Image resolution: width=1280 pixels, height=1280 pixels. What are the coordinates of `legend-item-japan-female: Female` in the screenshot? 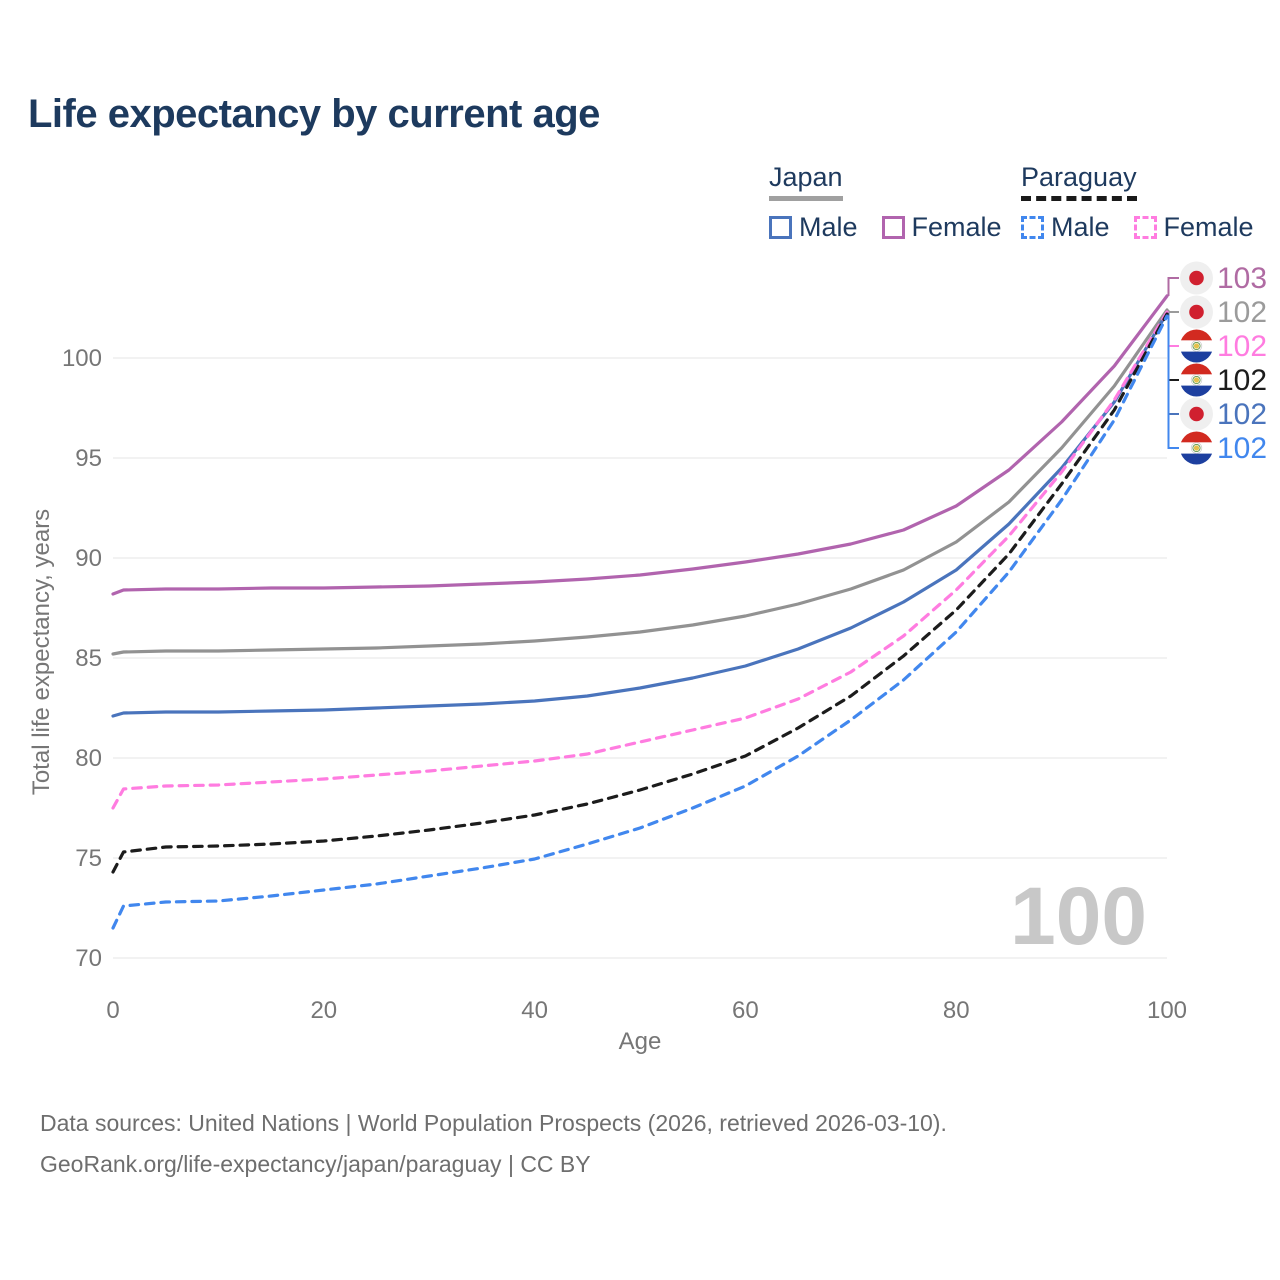 It's located at (941, 227).